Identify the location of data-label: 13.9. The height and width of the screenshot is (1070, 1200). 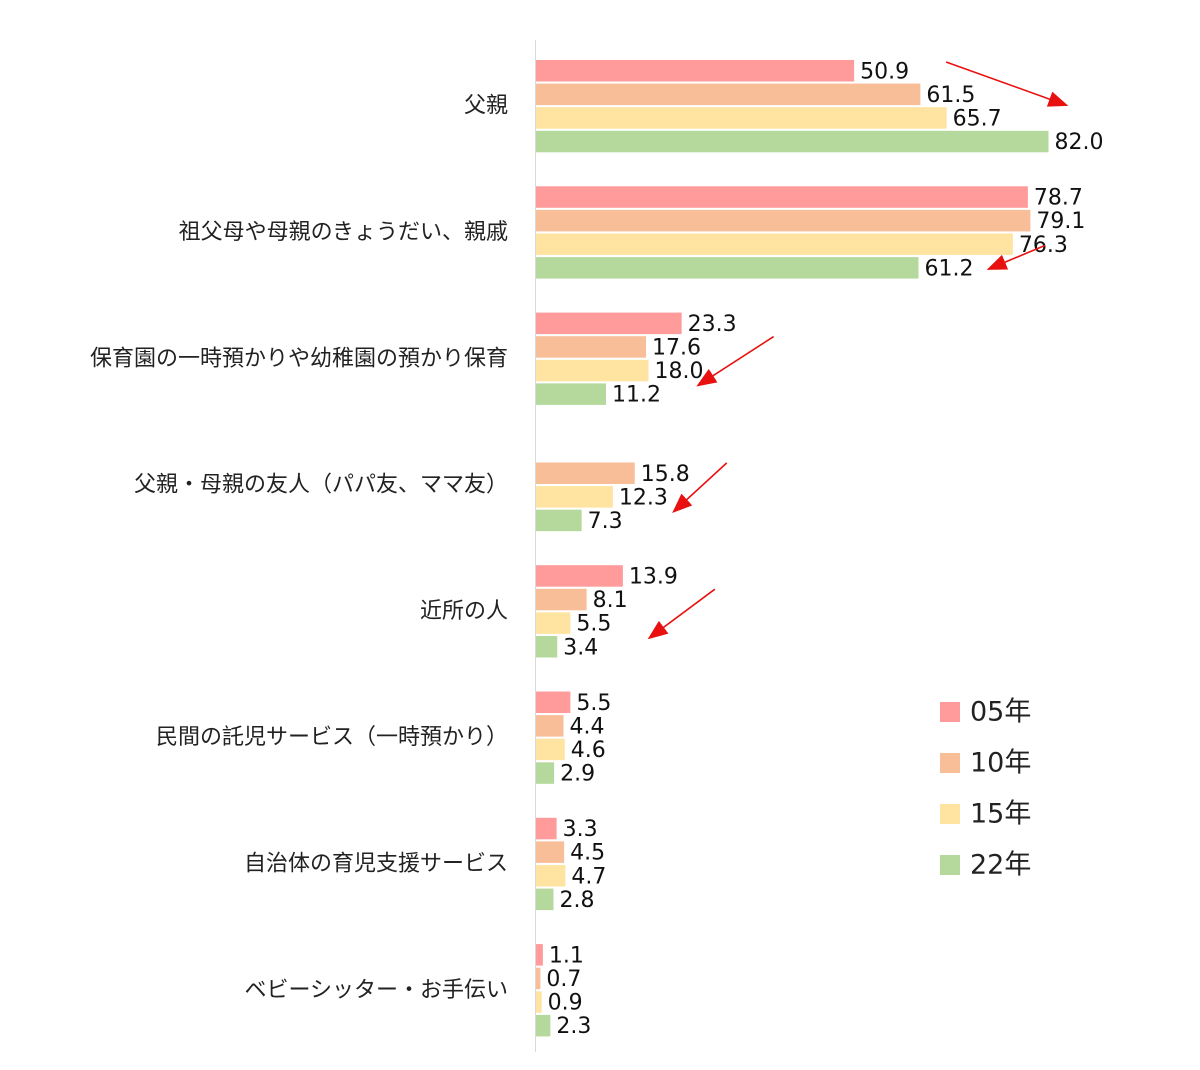
(653, 576).